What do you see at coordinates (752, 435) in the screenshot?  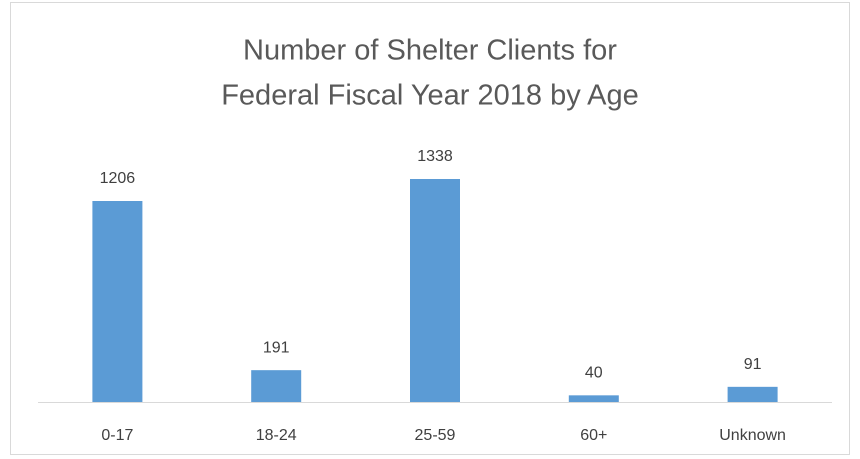 I see `x-tick-label: Unknown` at bounding box center [752, 435].